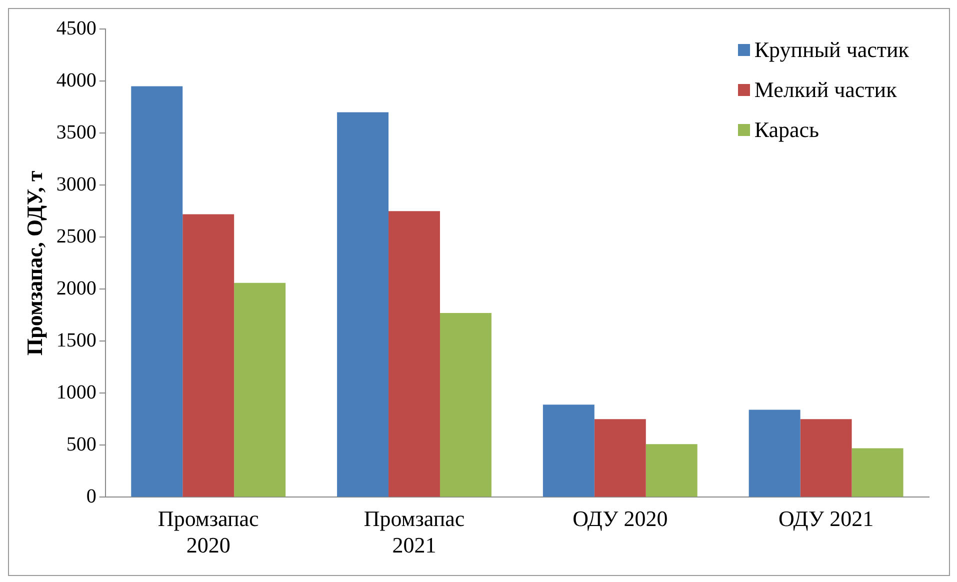 The width and height of the screenshot is (957, 582). I want to click on y-tick-label: 3500, so click(76, 132).